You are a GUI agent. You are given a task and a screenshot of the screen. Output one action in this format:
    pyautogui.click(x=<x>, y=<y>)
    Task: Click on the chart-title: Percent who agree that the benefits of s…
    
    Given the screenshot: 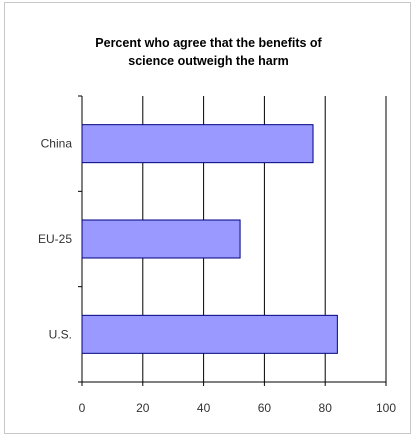 What is the action you would take?
    pyautogui.click(x=208, y=52)
    